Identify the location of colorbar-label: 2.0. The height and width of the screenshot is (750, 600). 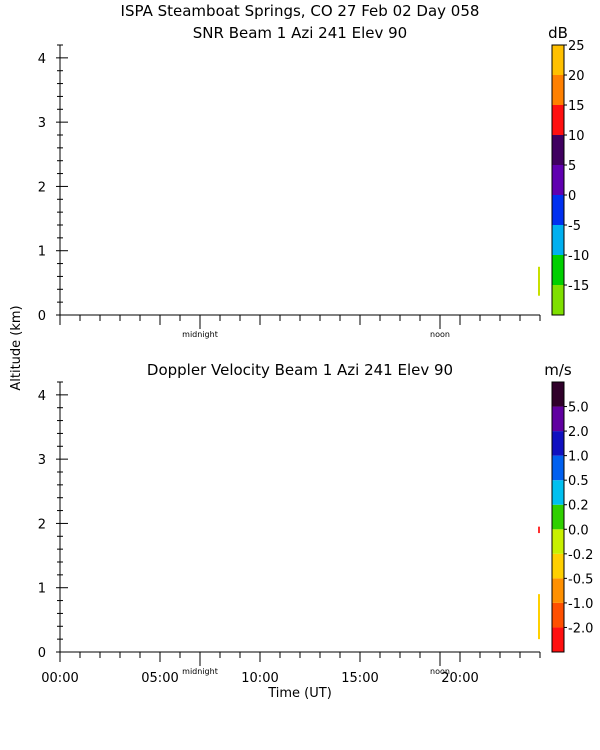
(578, 432).